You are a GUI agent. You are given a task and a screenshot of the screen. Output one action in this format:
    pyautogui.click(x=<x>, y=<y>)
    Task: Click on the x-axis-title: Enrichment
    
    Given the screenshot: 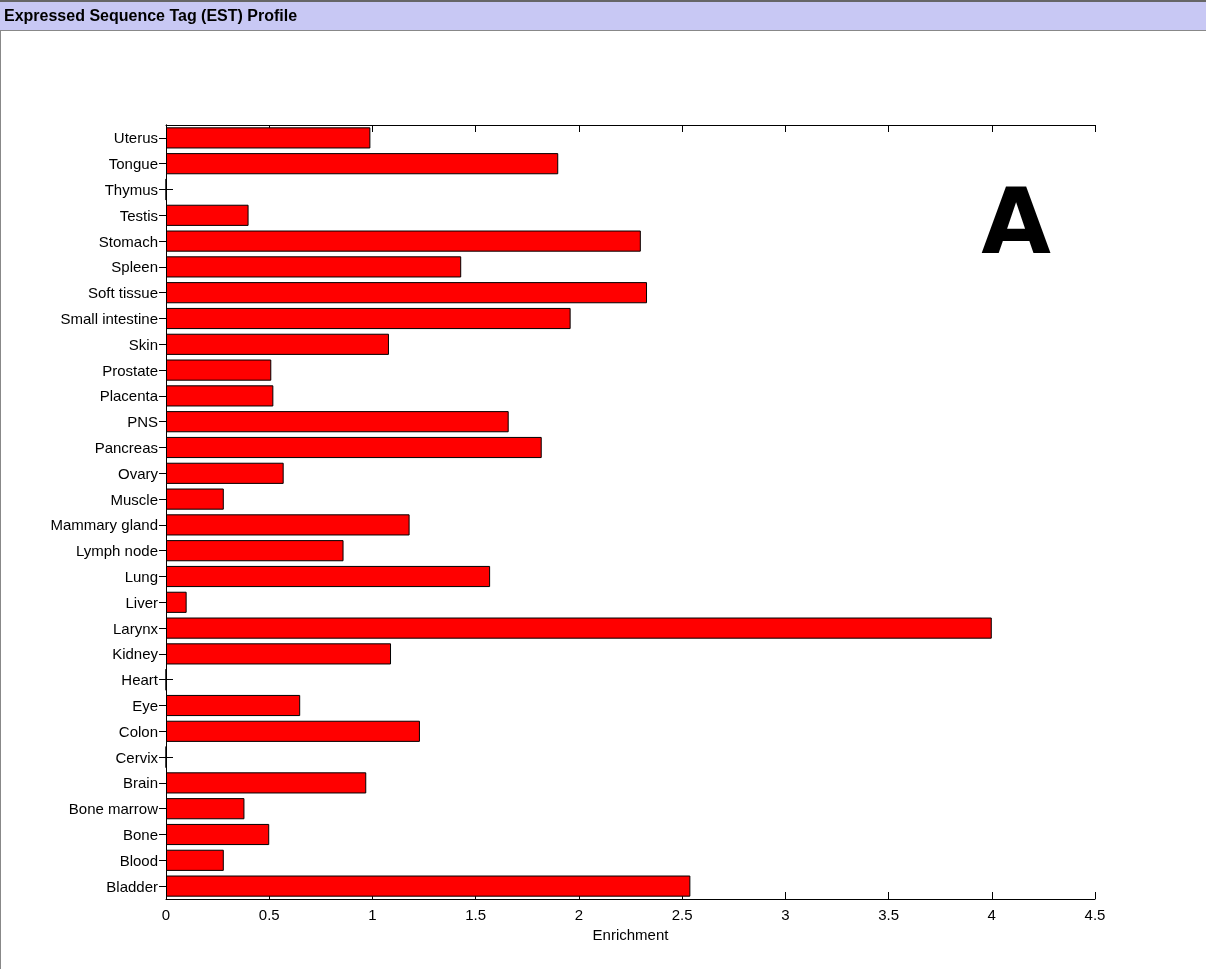 What is the action you would take?
    pyautogui.click(x=631, y=934)
    